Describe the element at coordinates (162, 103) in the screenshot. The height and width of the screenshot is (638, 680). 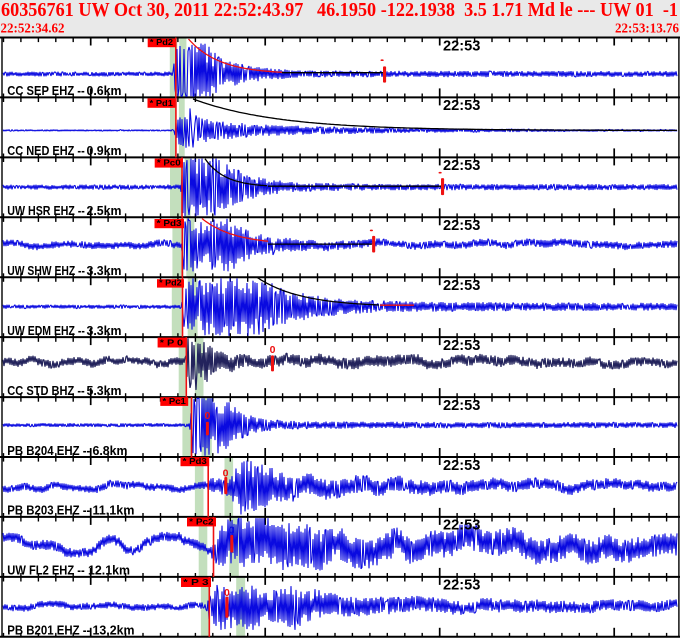
I see `svg-text: * Pd1` at that location.